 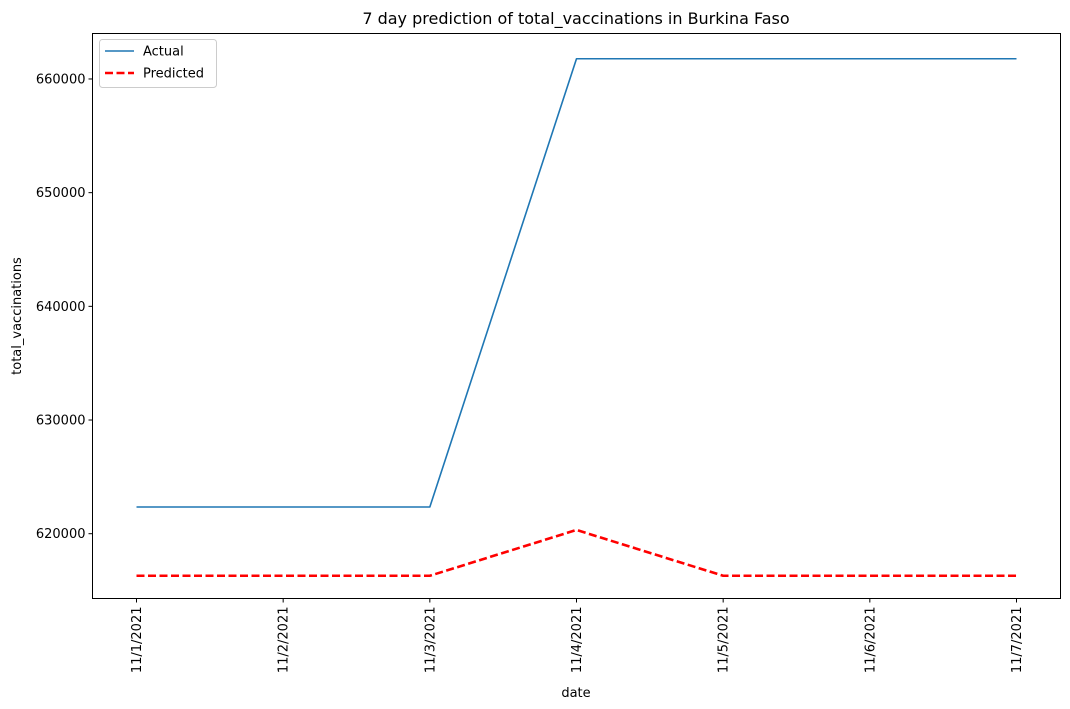 What do you see at coordinates (158, 63) in the screenshot?
I see `legend: Actual Predicted` at bounding box center [158, 63].